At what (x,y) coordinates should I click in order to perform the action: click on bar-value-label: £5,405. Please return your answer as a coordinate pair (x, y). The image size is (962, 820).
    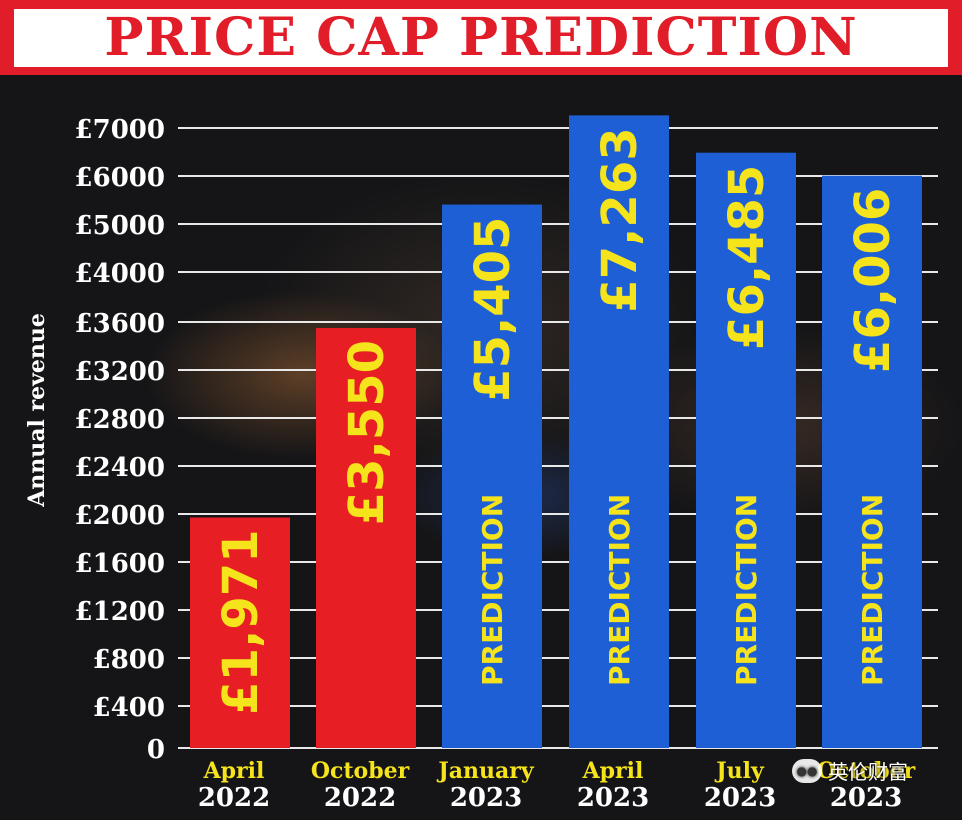
    Looking at the image, I should click on (493, 309).